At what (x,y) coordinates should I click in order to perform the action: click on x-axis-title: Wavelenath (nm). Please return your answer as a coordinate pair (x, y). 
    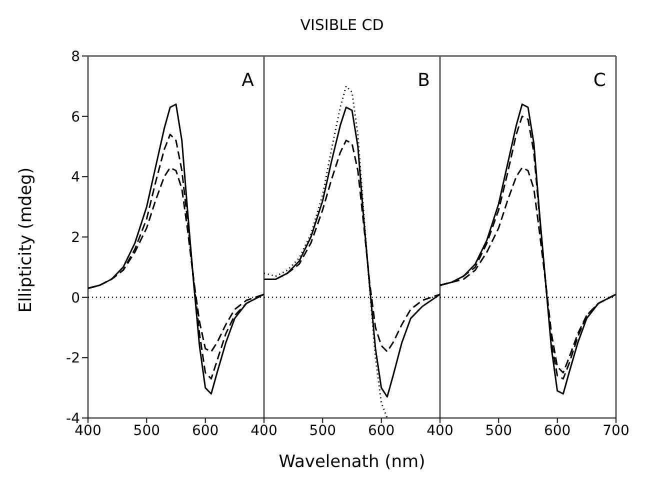
    Looking at the image, I should click on (352, 462).